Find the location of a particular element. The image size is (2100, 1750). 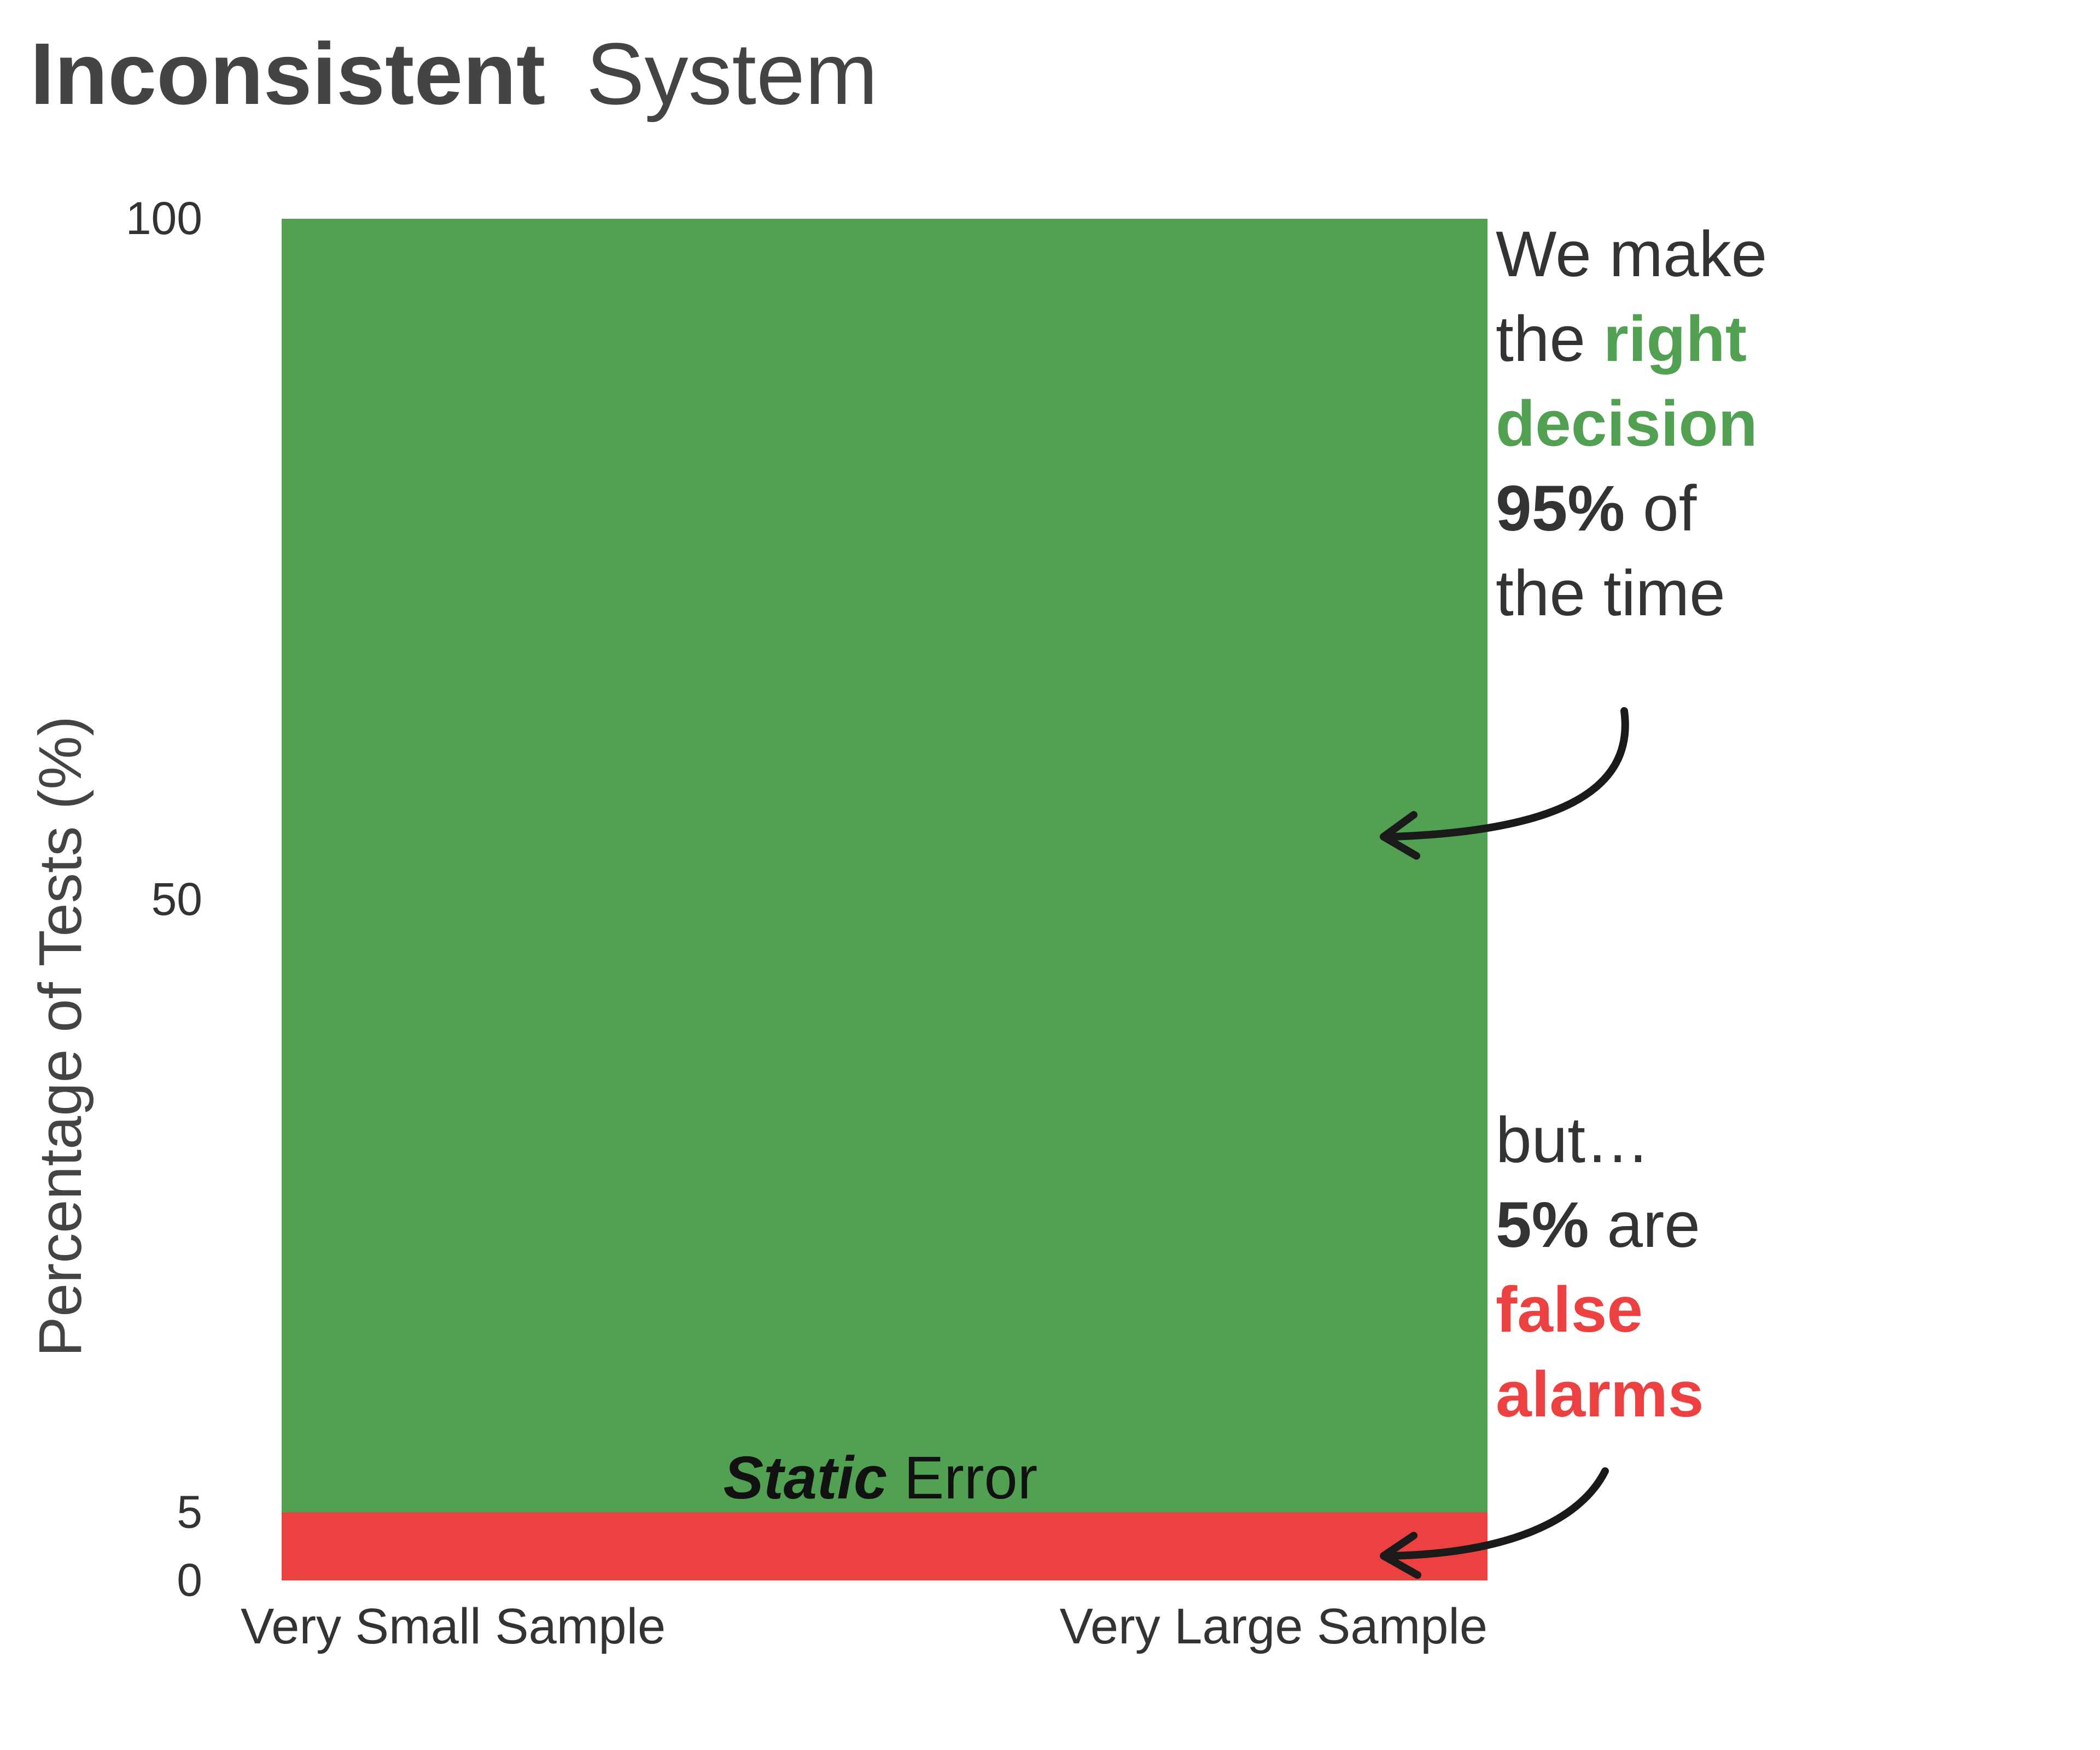

annotation-line: decision is located at coordinates (1627, 424).